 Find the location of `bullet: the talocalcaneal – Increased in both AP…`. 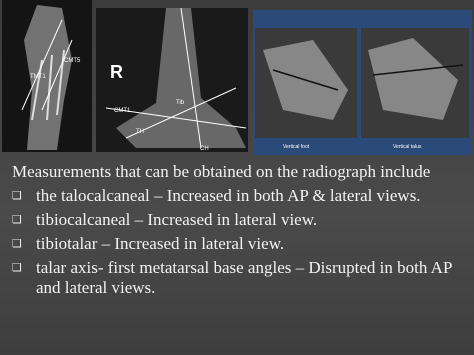

bullet: the talocalcaneal – Increased in both AP… is located at coordinates (239, 196).